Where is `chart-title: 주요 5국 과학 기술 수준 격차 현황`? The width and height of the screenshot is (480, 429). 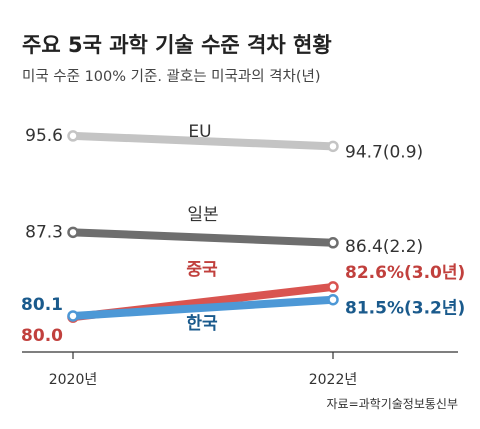
chart-title: 주요 5국 과학 기술 수준 격차 현황 is located at coordinates (177, 45).